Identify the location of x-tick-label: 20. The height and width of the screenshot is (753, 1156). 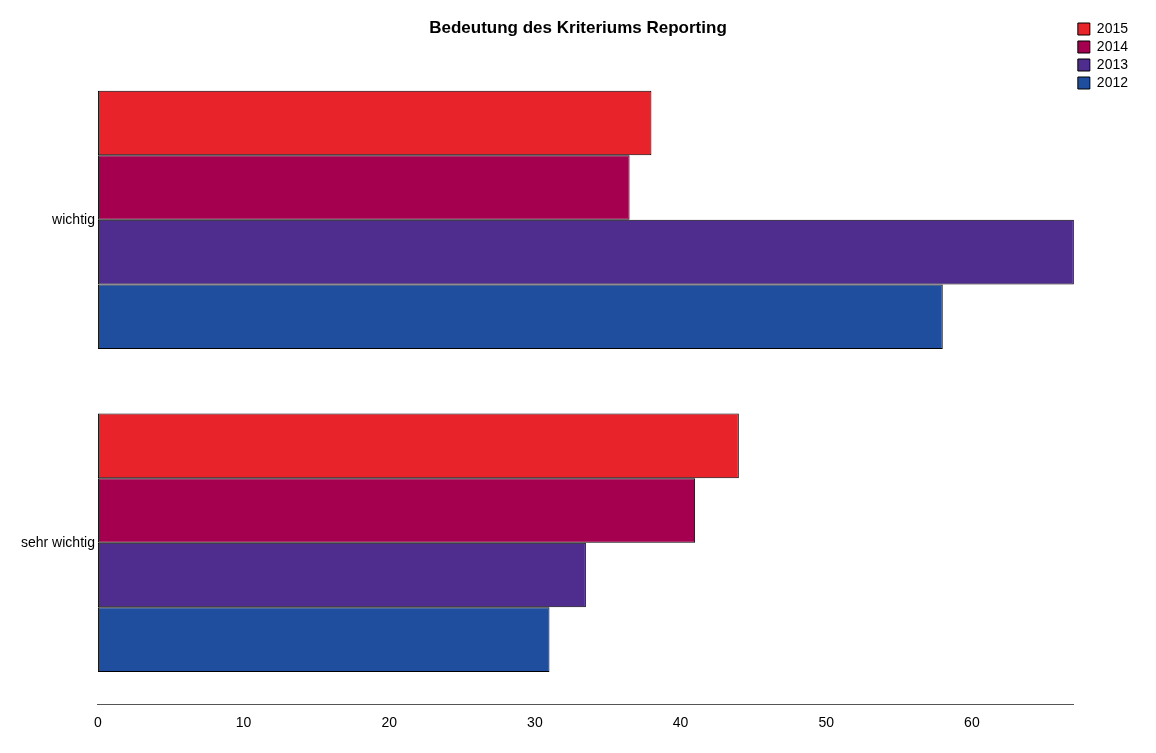
(389, 722).